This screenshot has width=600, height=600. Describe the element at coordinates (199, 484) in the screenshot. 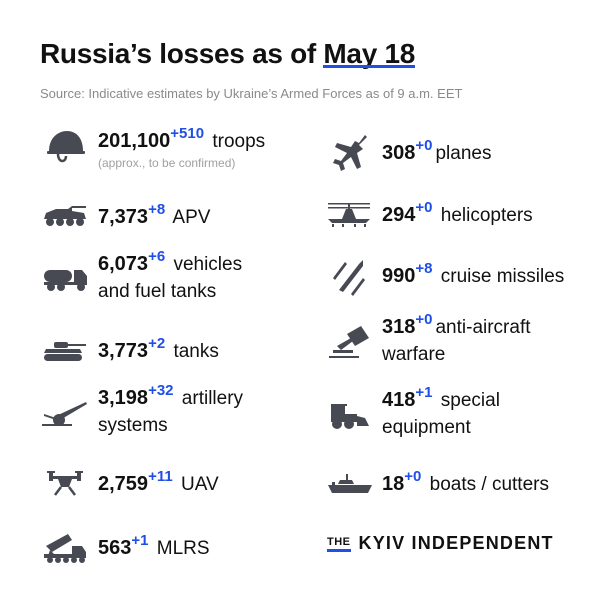

I see `stat-label: UAV` at that location.